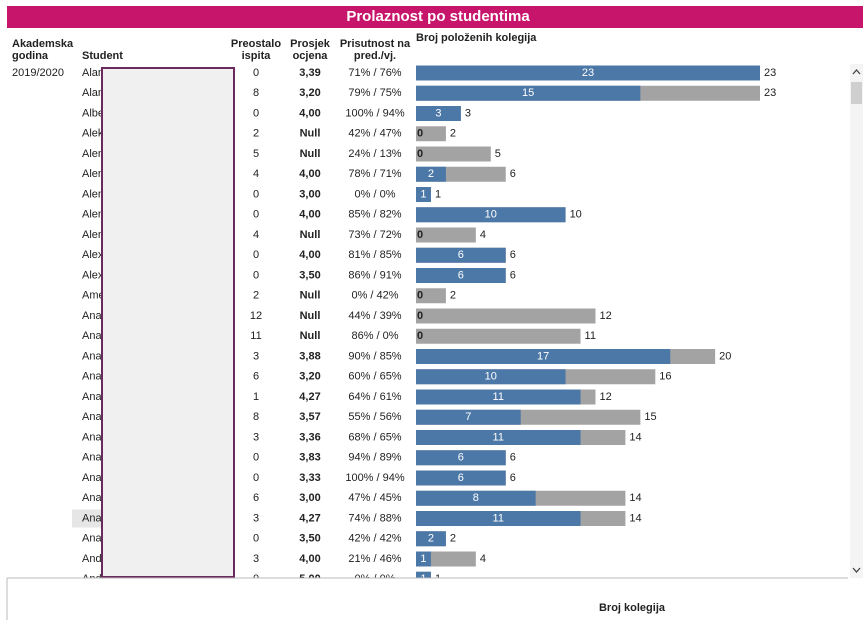 The height and width of the screenshot is (620, 863). Describe the element at coordinates (374, 377) in the screenshot. I see `attendance: 60% / 65%` at that location.